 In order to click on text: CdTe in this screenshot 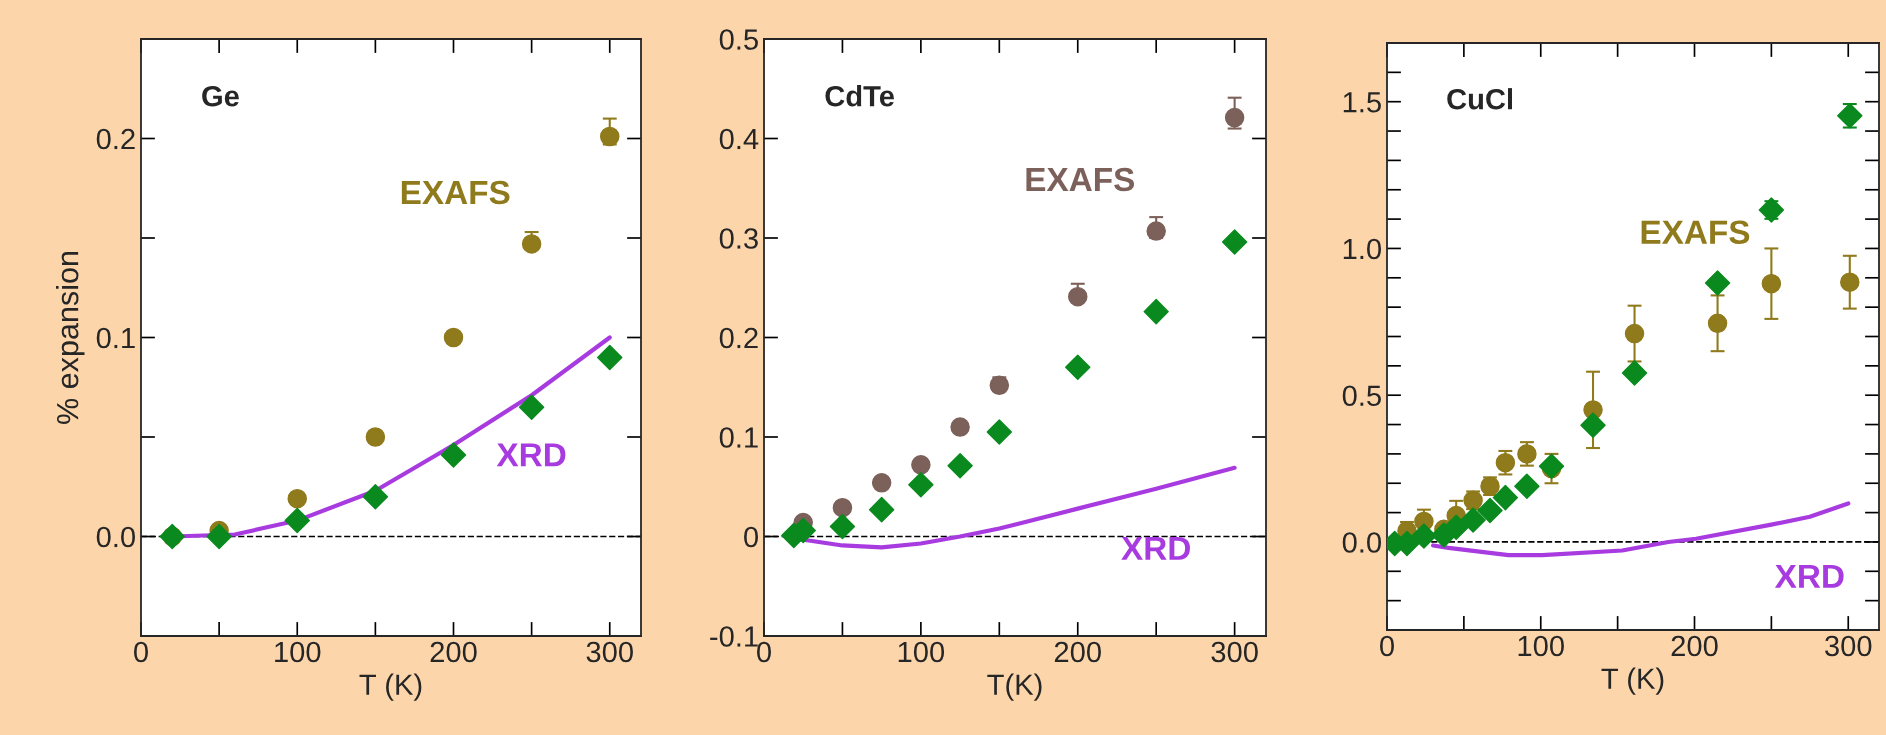, I will do `click(860, 96)`.